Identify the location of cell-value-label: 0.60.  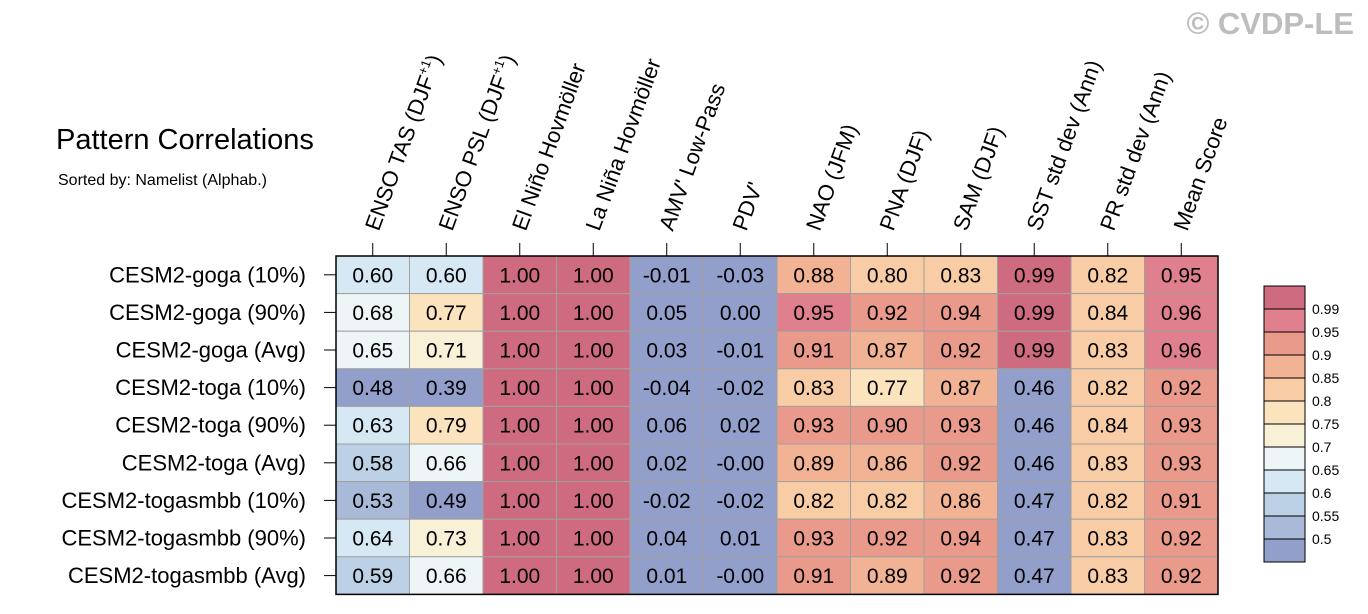
(446, 275).